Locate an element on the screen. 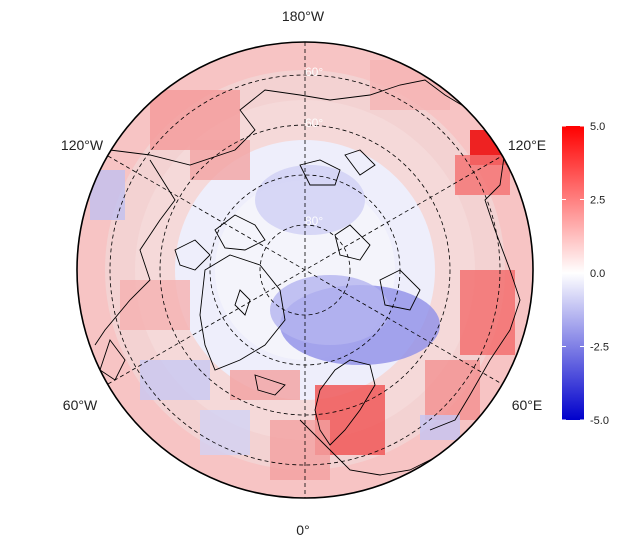 This screenshot has width=625, height=552. lon-label-60e: 60°E is located at coordinates (527, 405).